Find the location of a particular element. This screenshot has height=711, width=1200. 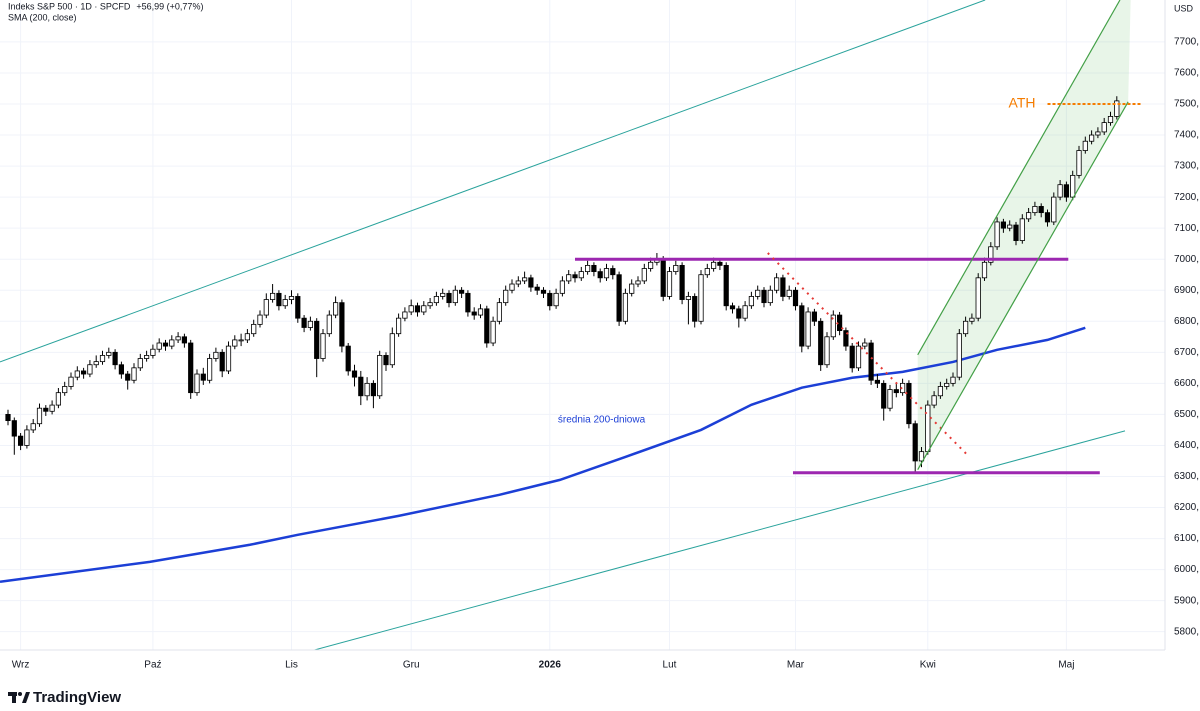

y-tick-label: 6500, is located at coordinates (1186, 414).